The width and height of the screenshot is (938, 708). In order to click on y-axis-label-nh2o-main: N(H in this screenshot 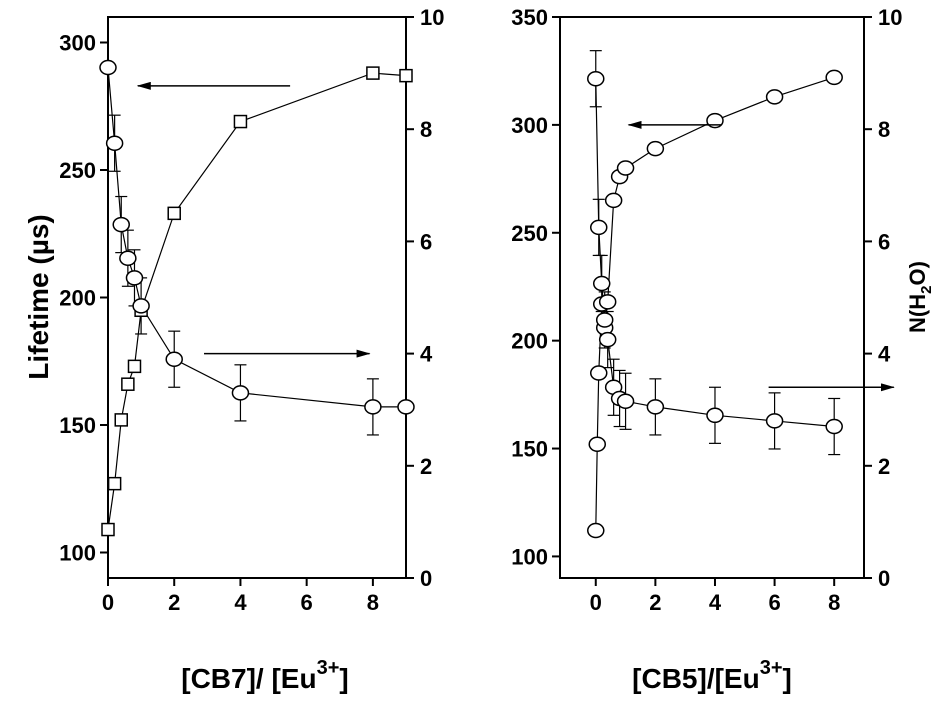, I will do `click(917, 313)`.